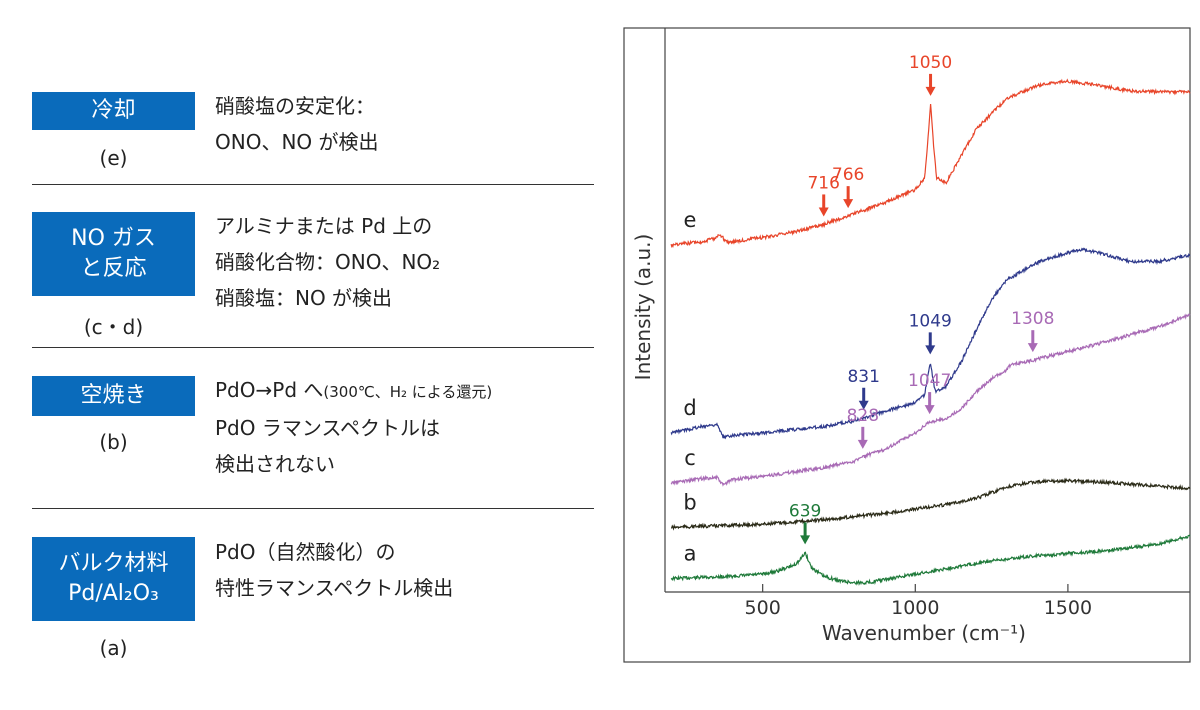 This screenshot has height=710, width=1200. What do you see at coordinates (324, 226) in the screenshot?
I see `desc-no-gas-line1: アルミナまたは Pd 上の` at bounding box center [324, 226].